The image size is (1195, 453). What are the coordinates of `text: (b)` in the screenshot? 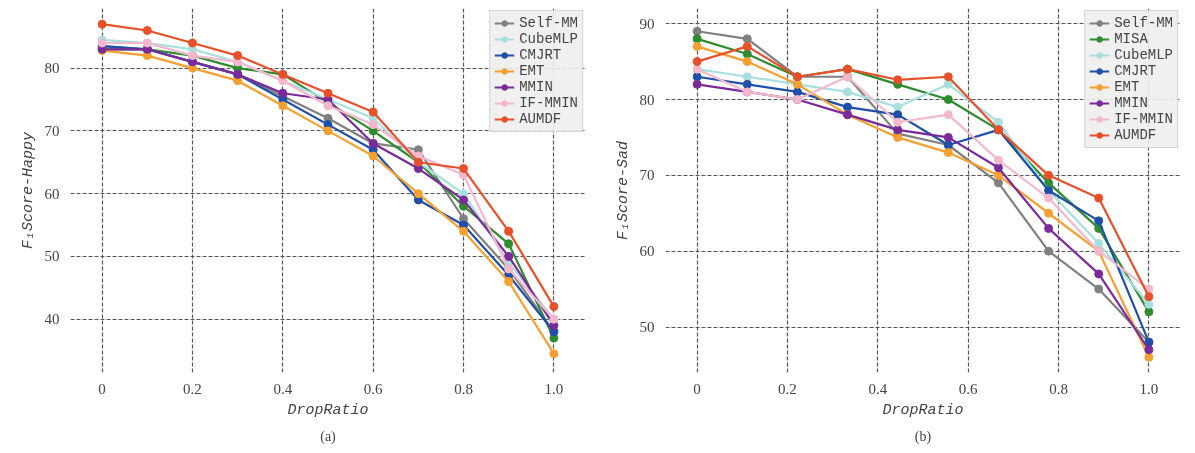 It's located at (923, 436).